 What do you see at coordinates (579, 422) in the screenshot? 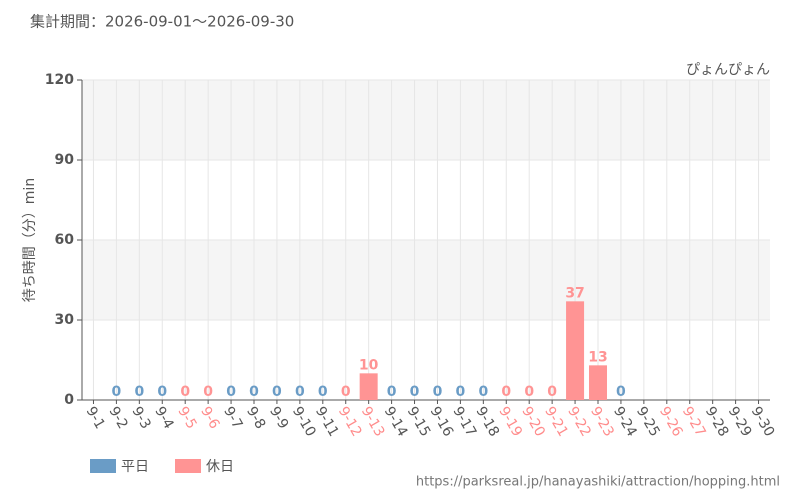
I see `x-tick-label: 9-22` at bounding box center [579, 422].